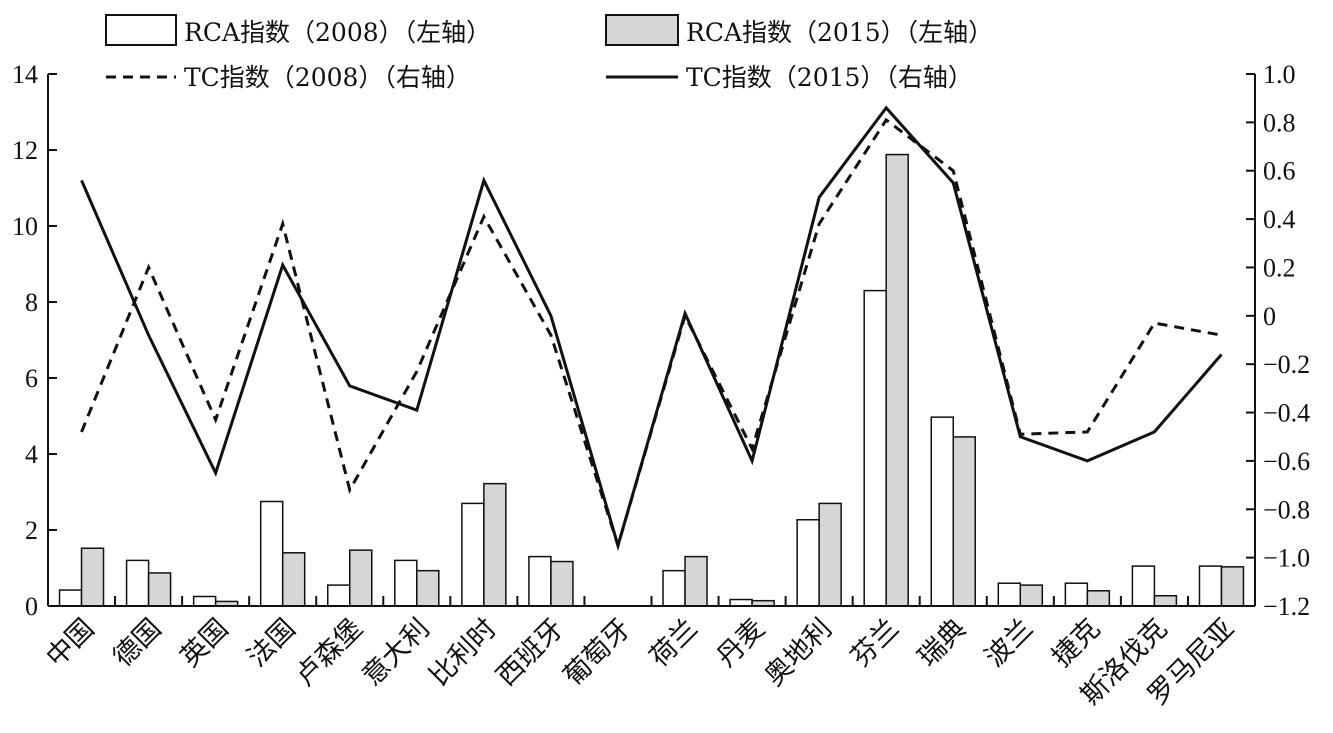 This screenshot has width=1333, height=733. What do you see at coordinates (674, 643) in the screenshot?
I see `category-label-9: 荷兰` at bounding box center [674, 643].